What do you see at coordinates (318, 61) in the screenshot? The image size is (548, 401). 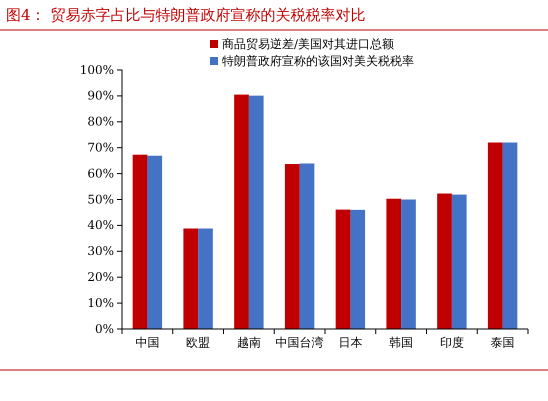 I see `legend-label: 特朗普政府宣称的该国对美关税税率` at bounding box center [318, 61].